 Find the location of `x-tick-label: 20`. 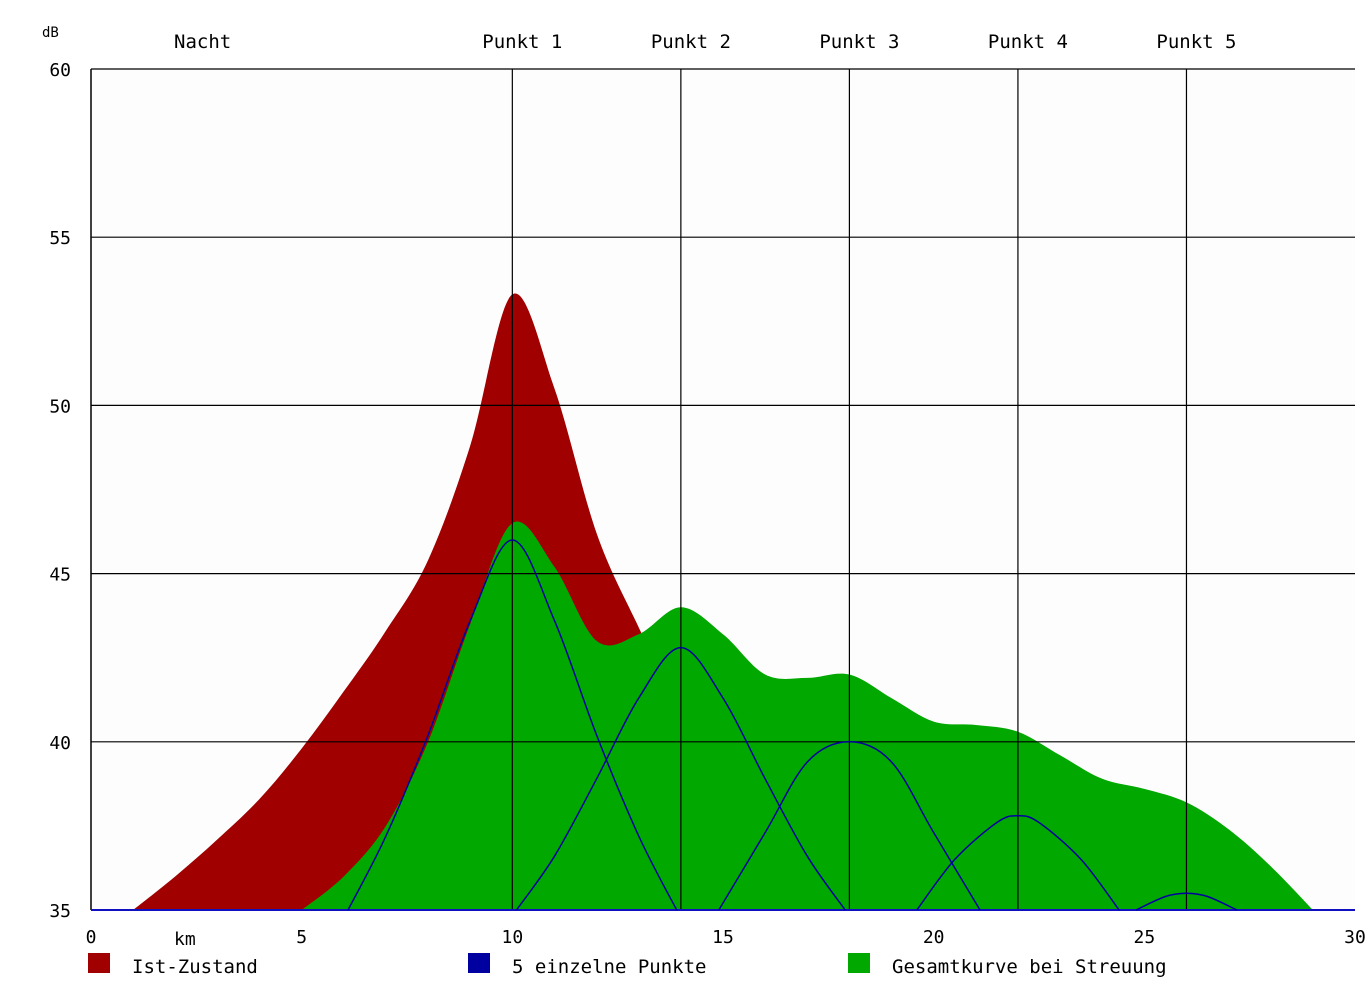

x-tick-label: 20 is located at coordinates (934, 937).